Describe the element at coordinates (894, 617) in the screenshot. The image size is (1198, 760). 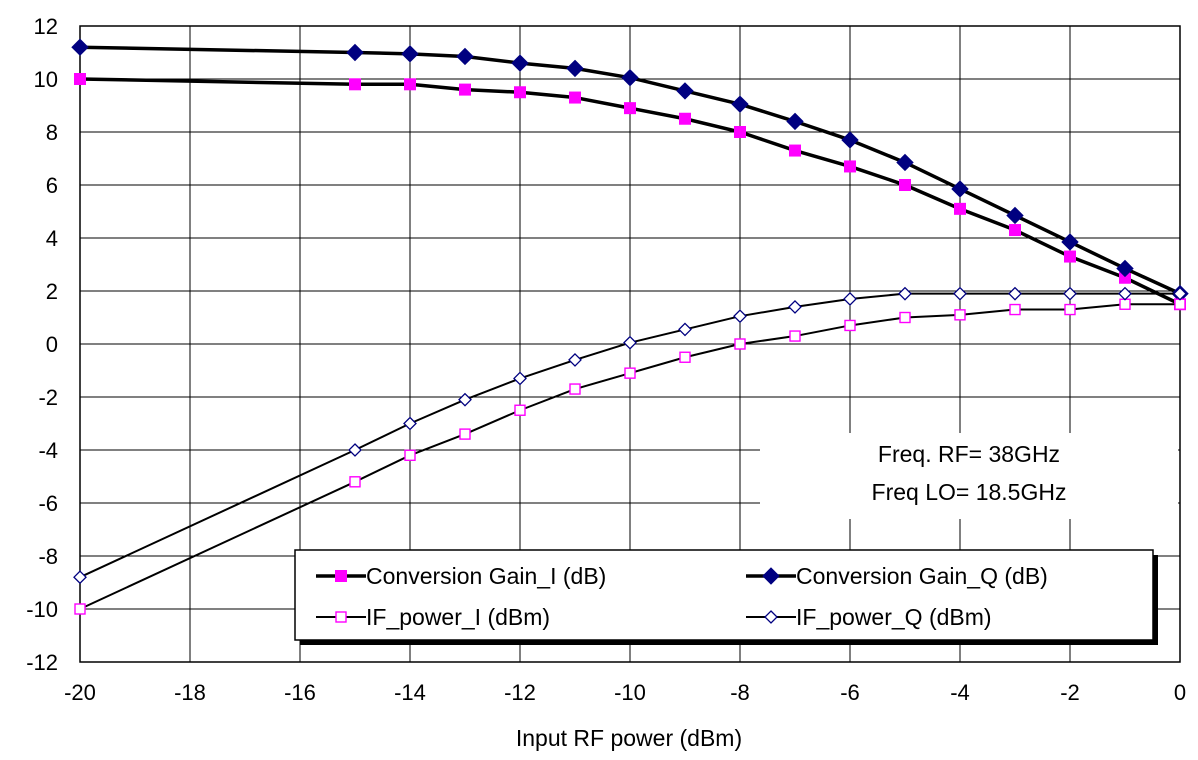
I see `legend-label: IF_power_Q (dBm)` at that location.